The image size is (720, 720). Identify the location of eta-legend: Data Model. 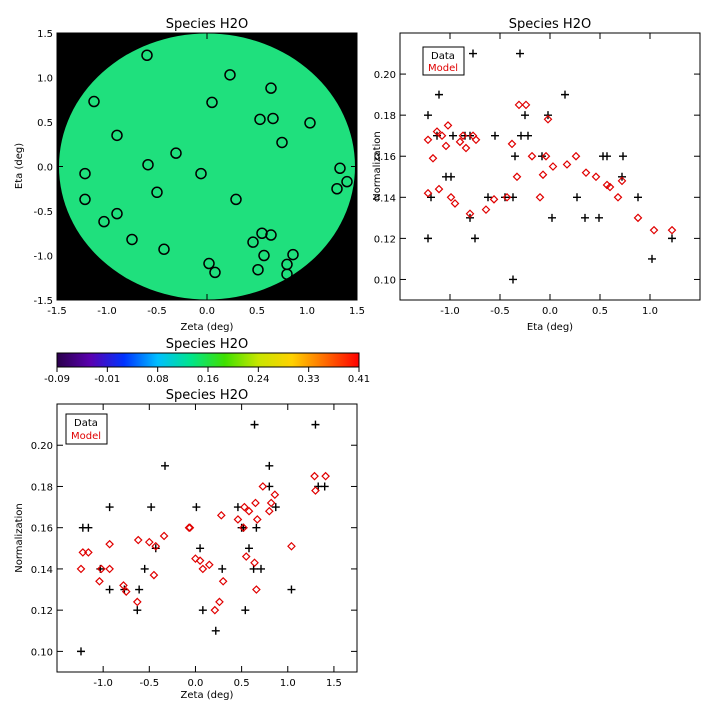
(443, 61).